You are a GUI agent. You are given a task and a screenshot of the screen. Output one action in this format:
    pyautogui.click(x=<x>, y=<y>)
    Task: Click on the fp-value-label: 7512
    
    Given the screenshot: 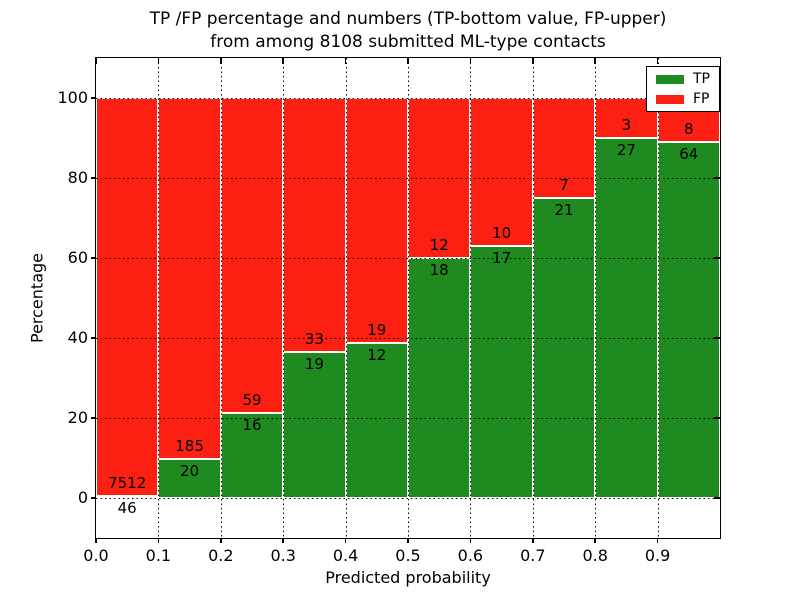 What is the action you would take?
    pyautogui.click(x=127, y=482)
    